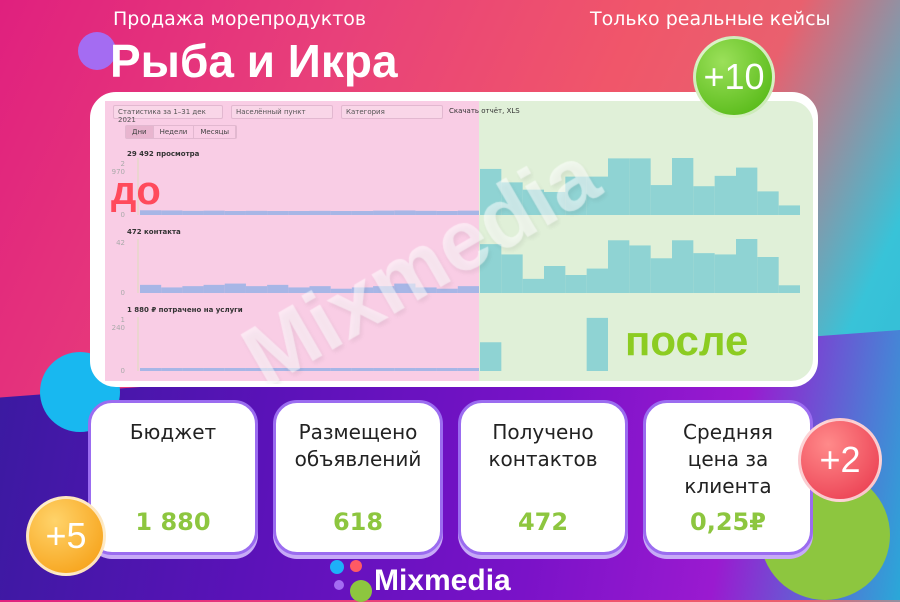 This screenshot has width=900, height=602. What do you see at coordinates (728, 522) in the screenshot?
I see `card-value: 0,25₽` at bounding box center [728, 522].